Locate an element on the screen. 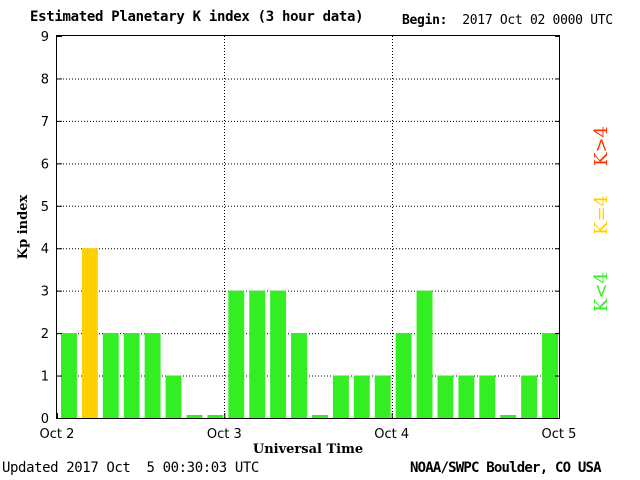  y-tick-label: 4 is located at coordinates (45, 249).